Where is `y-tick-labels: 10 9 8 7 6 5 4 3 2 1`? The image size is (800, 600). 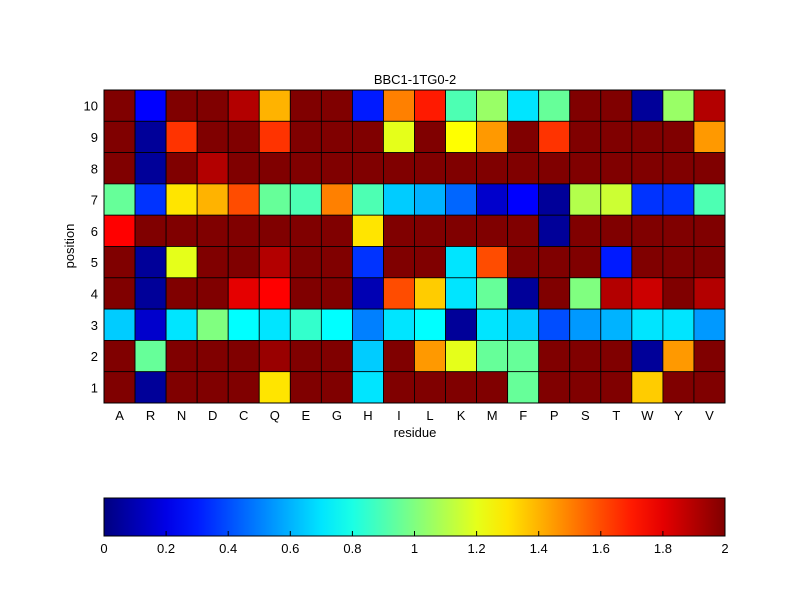
y-tick-labels: 10 9 8 7 6 5 4 3 2 1 is located at coordinates (91, 247).